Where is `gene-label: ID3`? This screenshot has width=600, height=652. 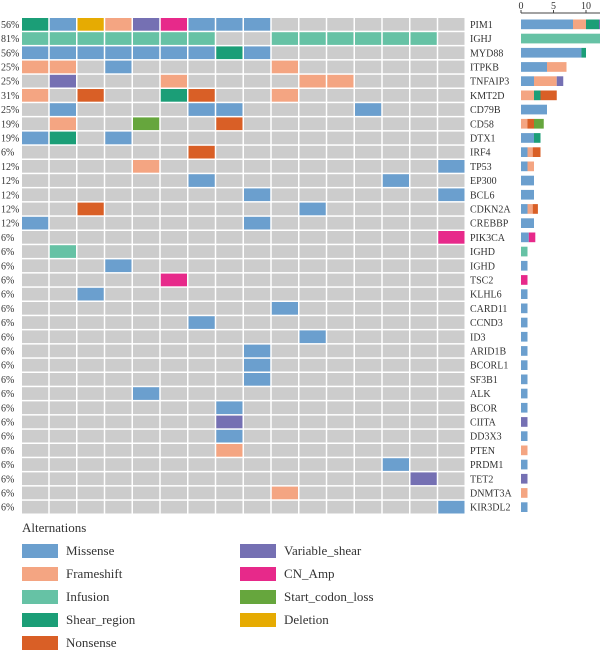
gene-label: ID3 is located at coordinates (478, 337).